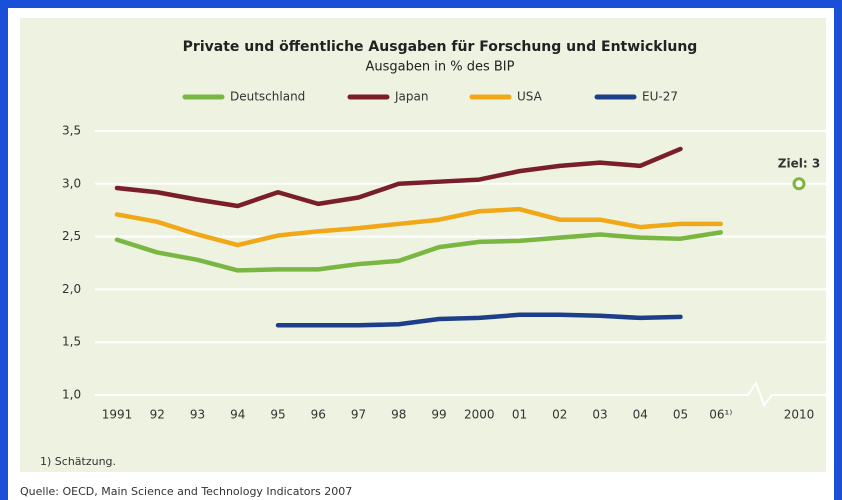 Image resolution: width=842 pixels, height=500 pixels. Describe the element at coordinates (799, 163) in the screenshot. I see `target-label: Ziel: 3` at that location.